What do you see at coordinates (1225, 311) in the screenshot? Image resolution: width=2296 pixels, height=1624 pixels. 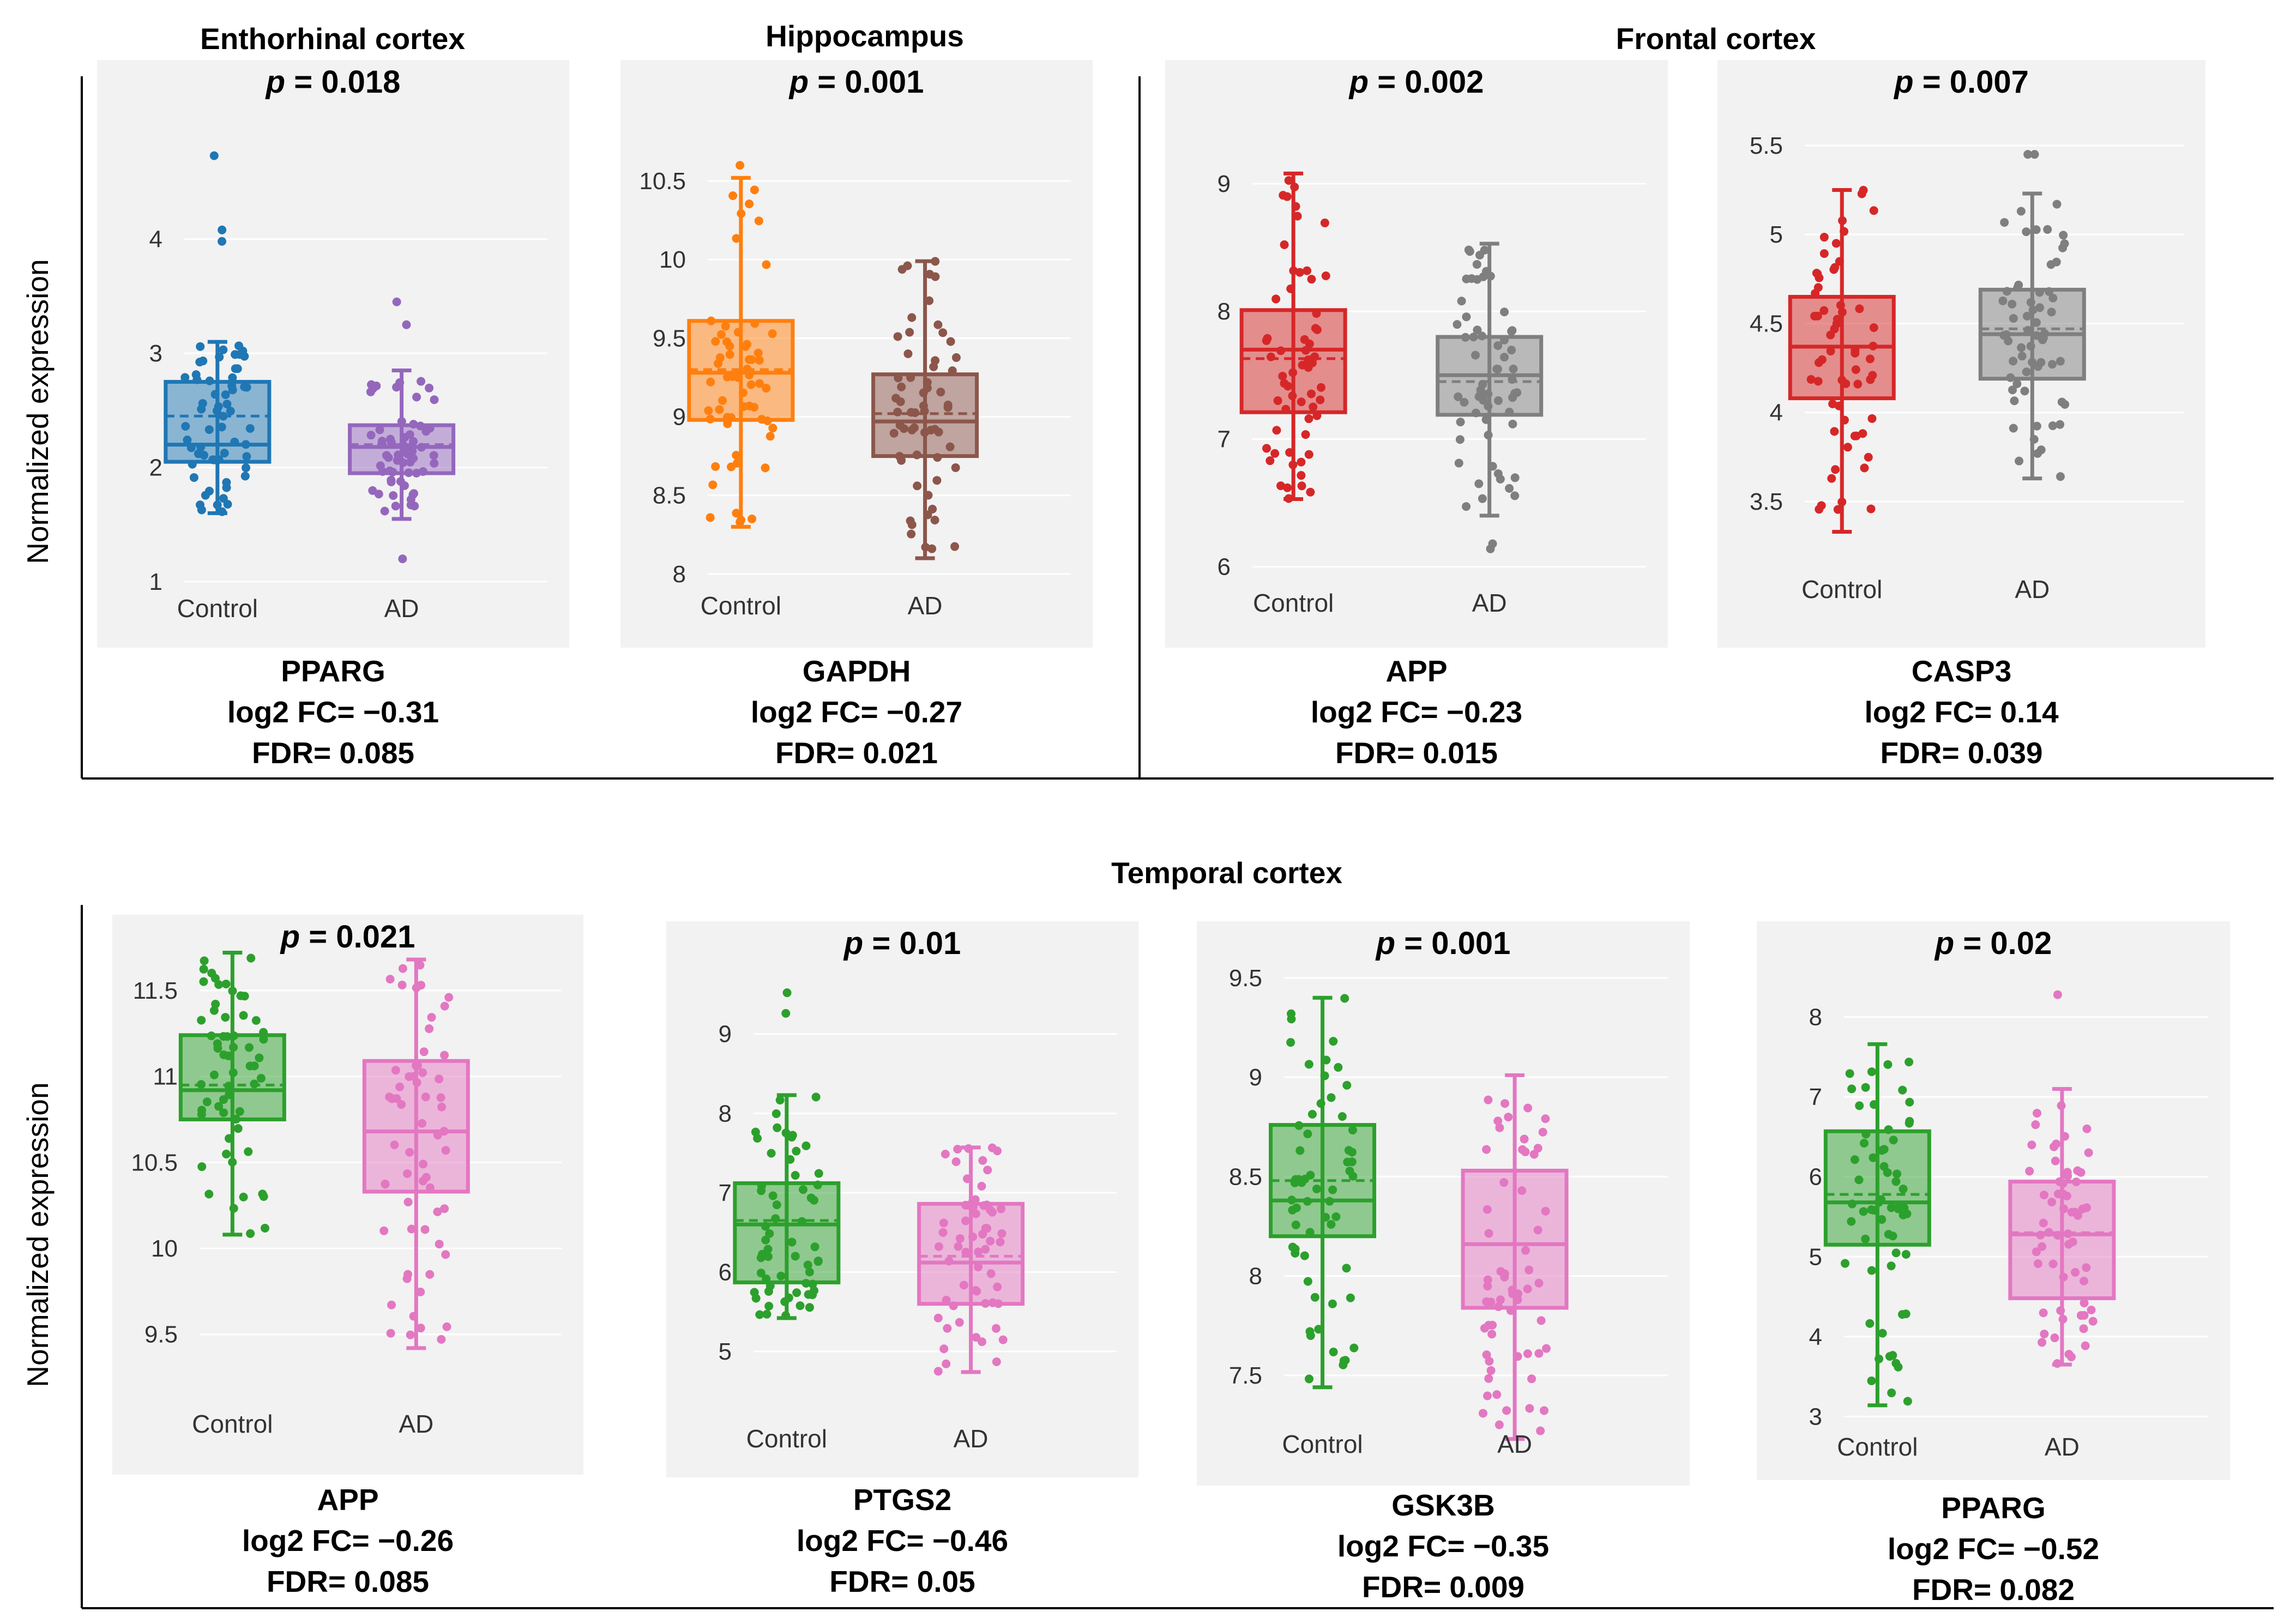 I see `y-tick-label: 8` at bounding box center [1225, 311].